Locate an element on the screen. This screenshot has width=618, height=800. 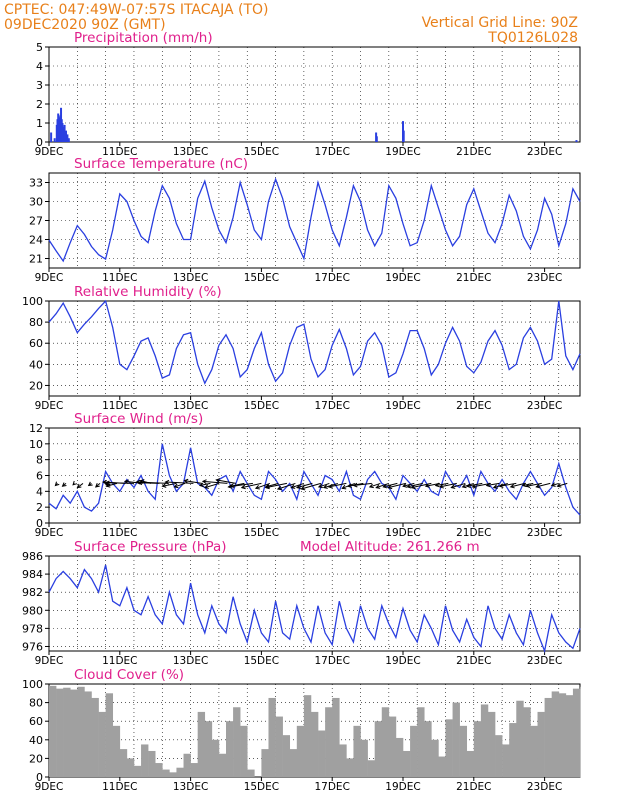
surface-wind-frame is located at coordinates (314, 475).